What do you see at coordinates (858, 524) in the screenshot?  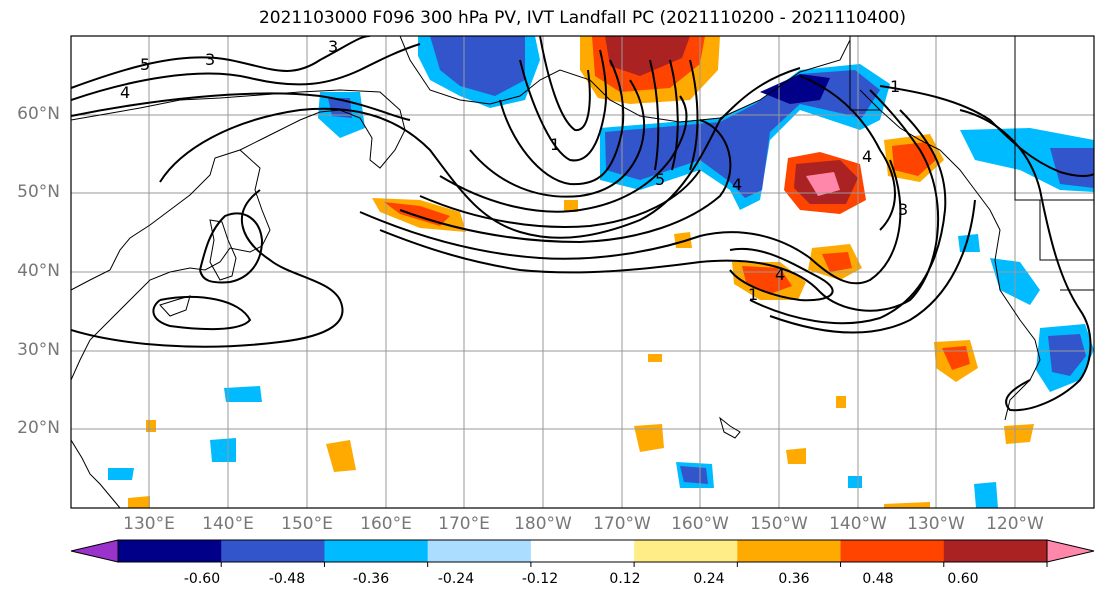 I see `lon-label: 140°W` at bounding box center [858, 524].